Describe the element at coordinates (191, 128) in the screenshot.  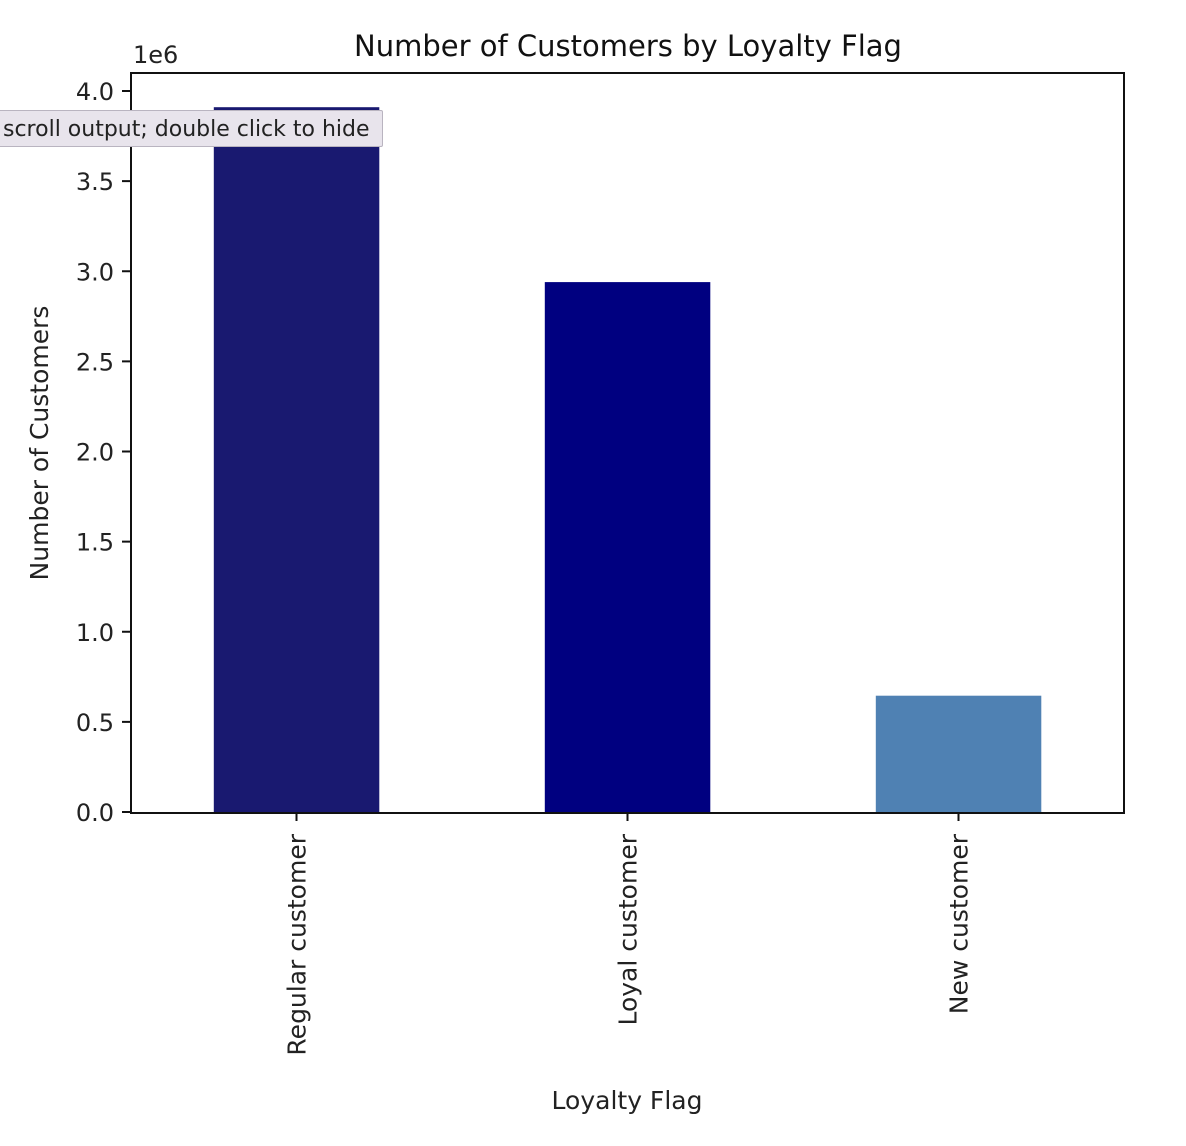
I see `output-scroll-tooltip: scroll output; double click to hide` at that location.